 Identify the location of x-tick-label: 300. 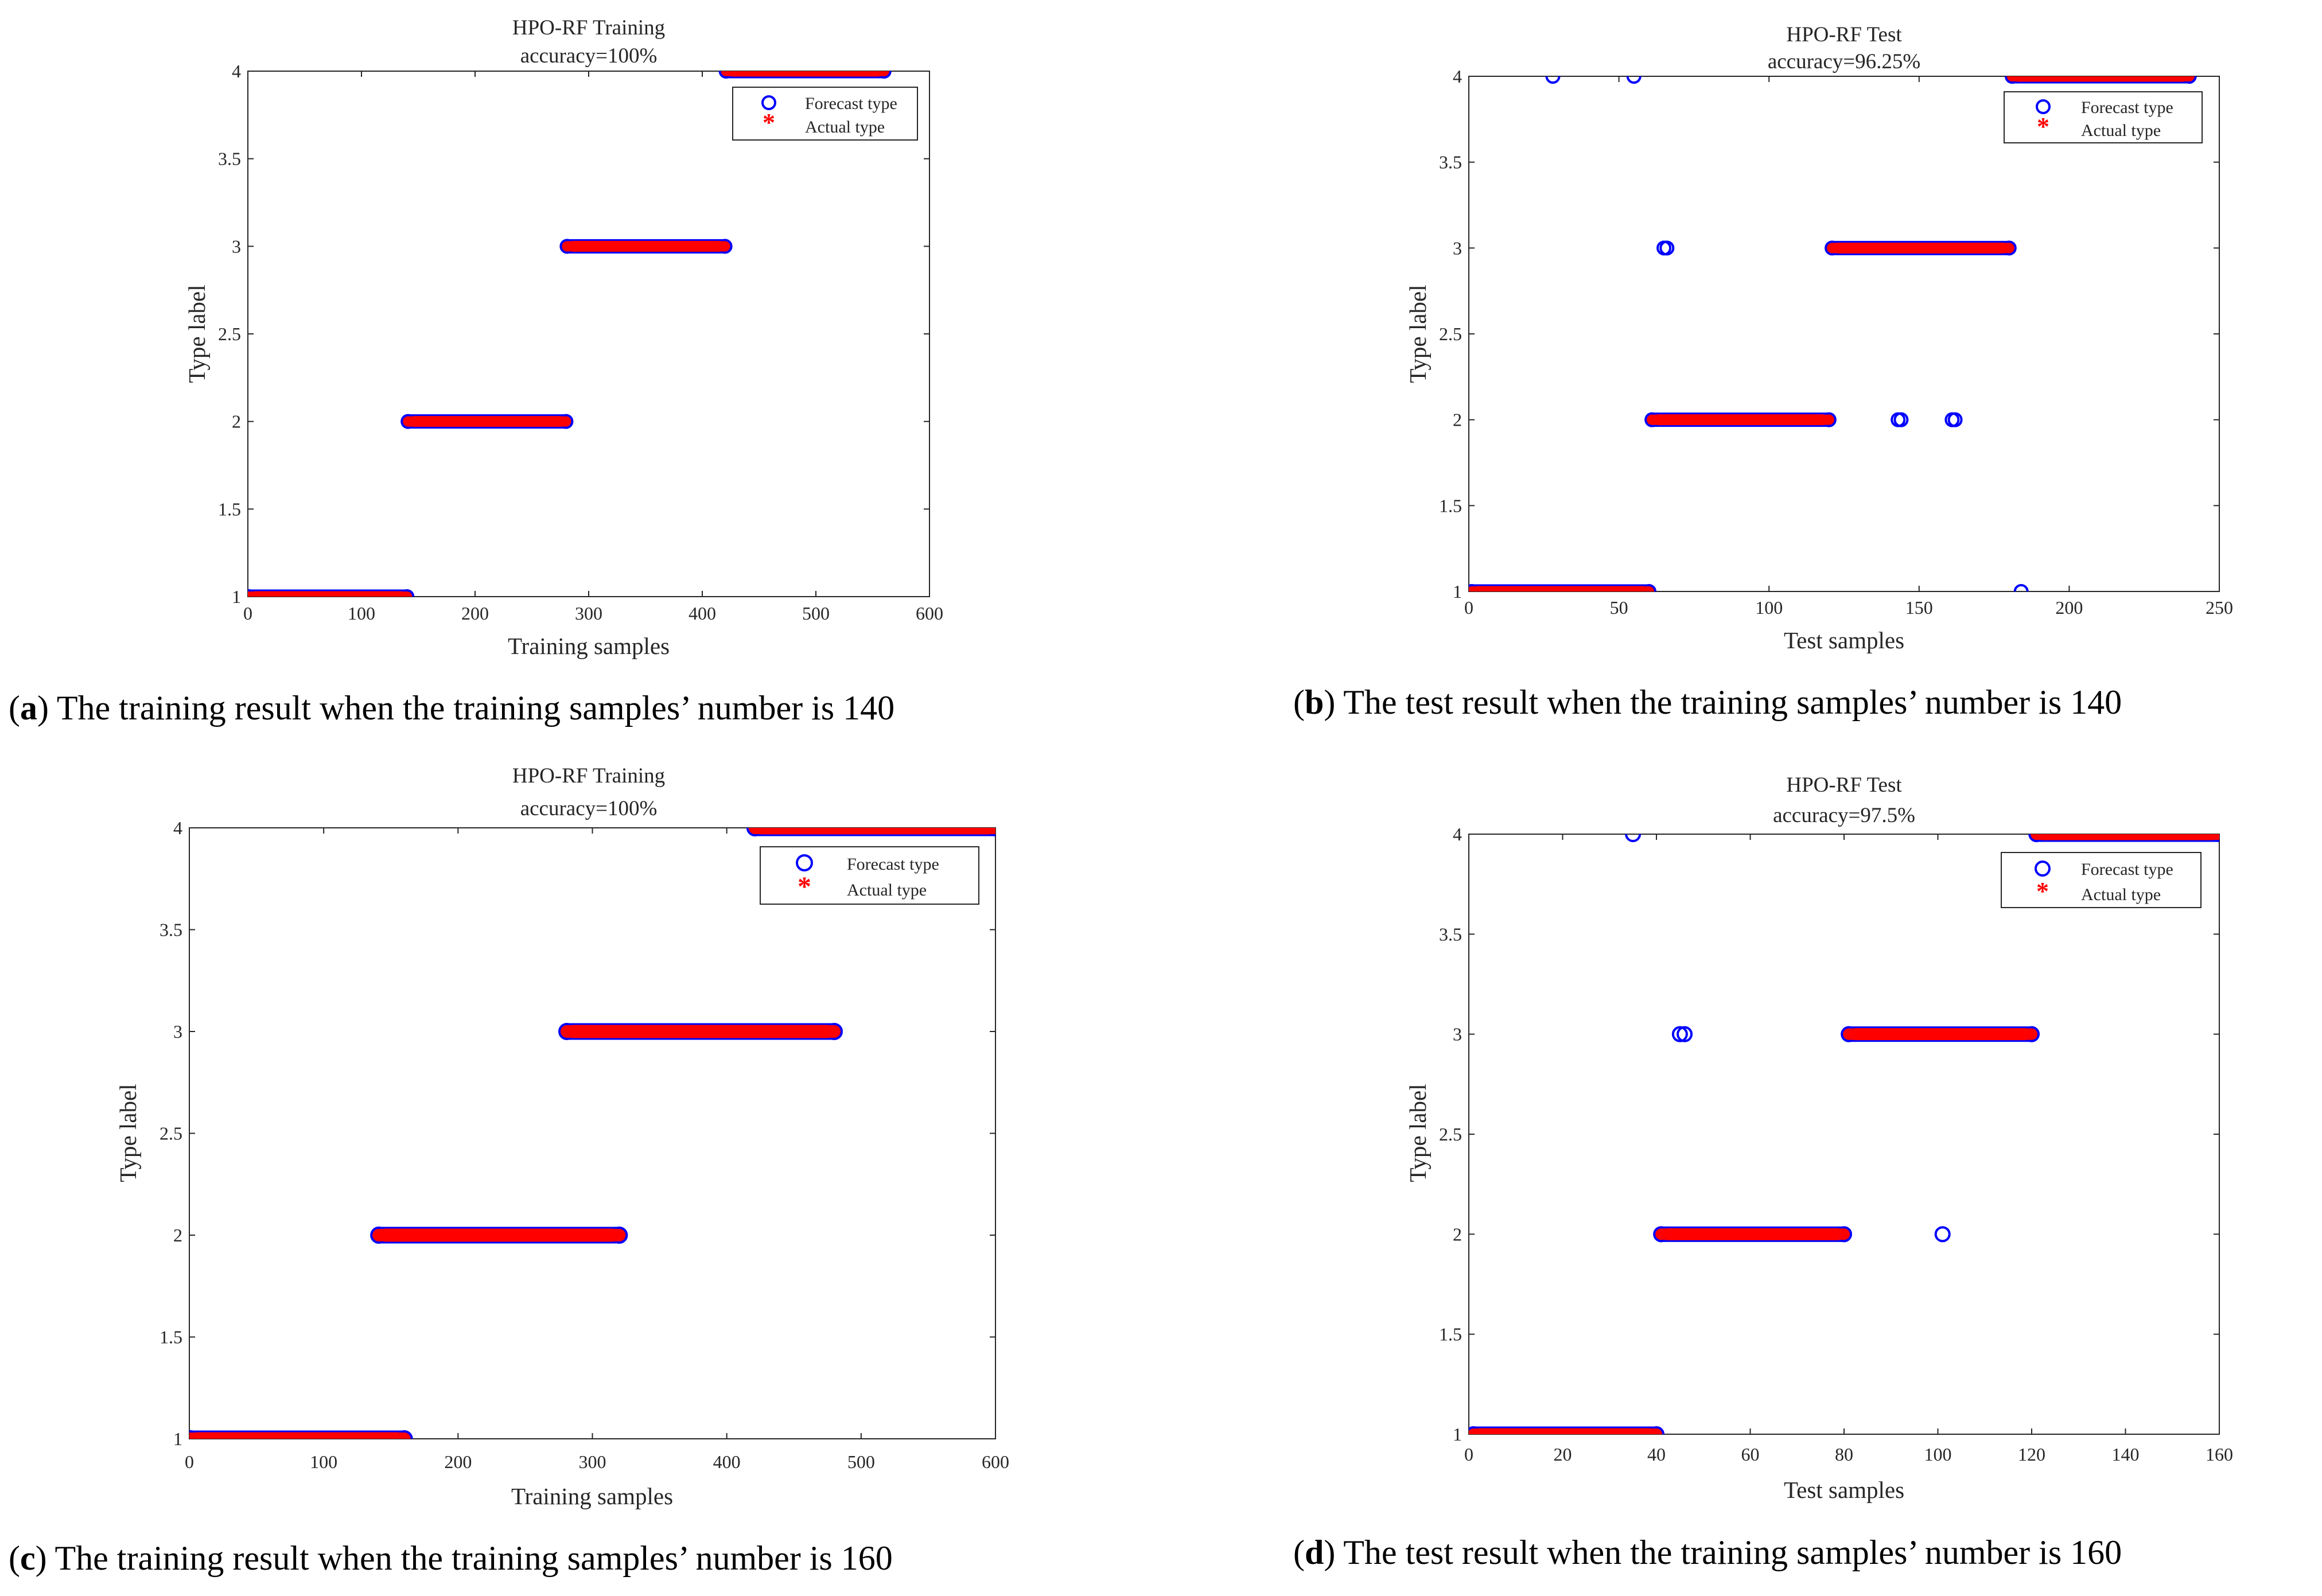
(588, 613).